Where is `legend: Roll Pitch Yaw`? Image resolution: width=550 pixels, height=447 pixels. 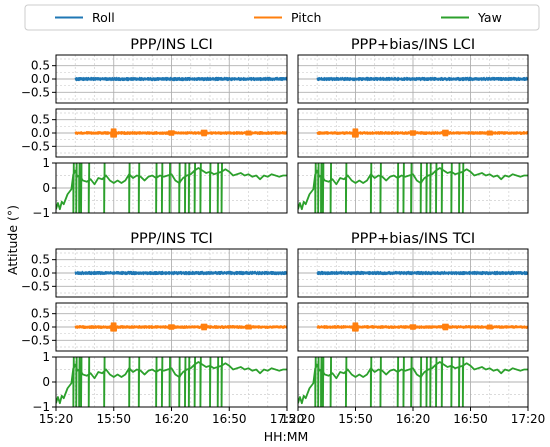 legend: Roll Pitch Yaw is located at coordinates (282, 17).